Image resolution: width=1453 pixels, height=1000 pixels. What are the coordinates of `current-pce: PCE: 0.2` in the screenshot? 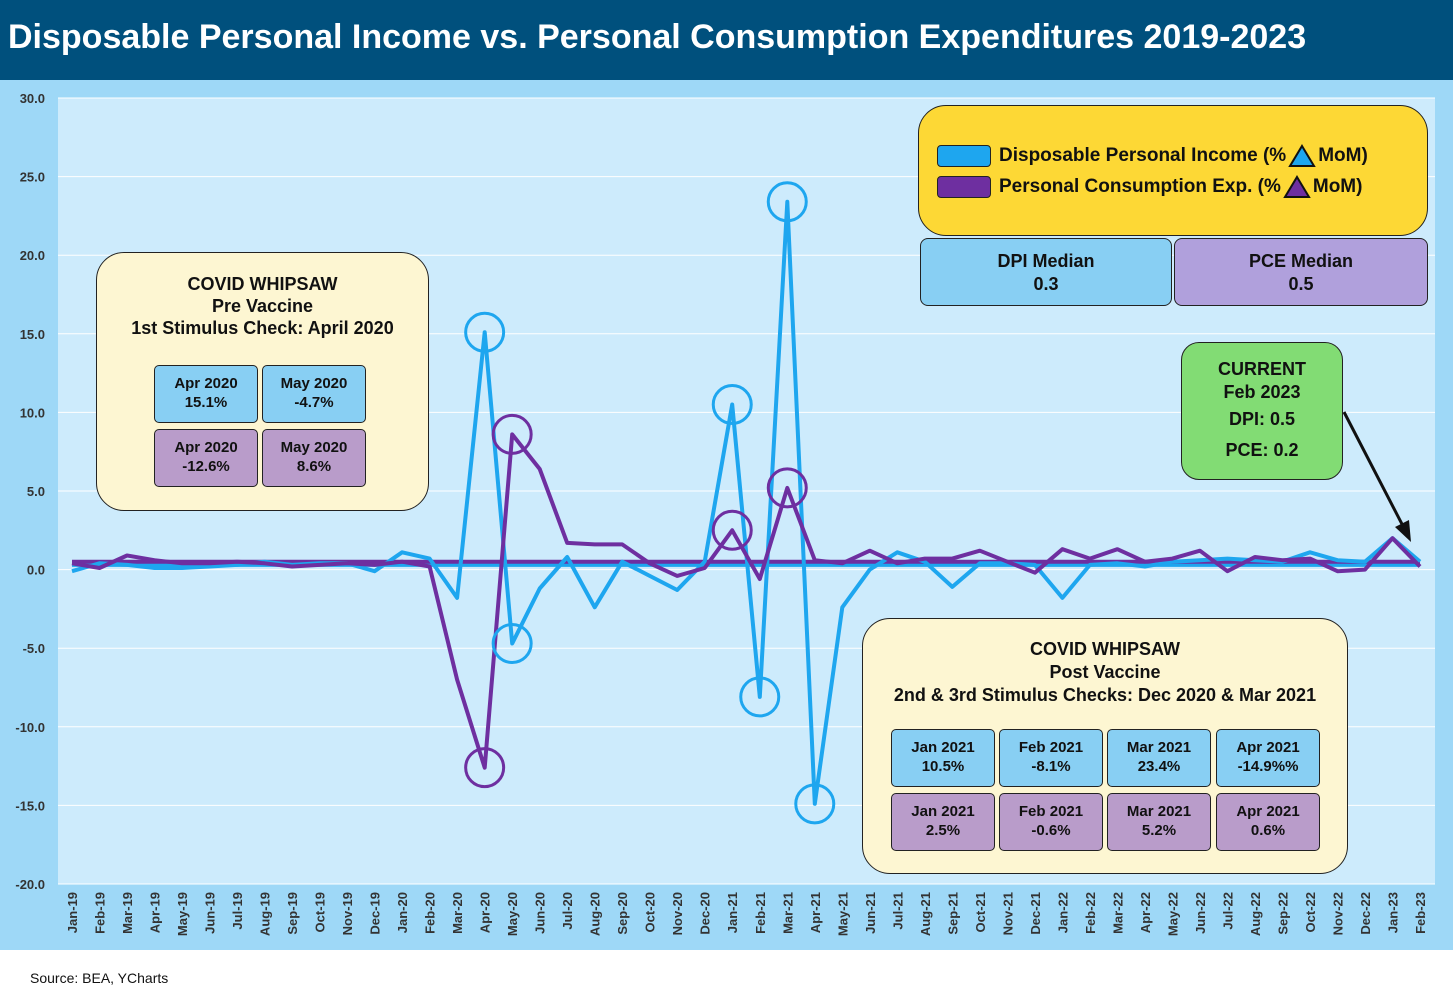 It's located at (1262, 450).